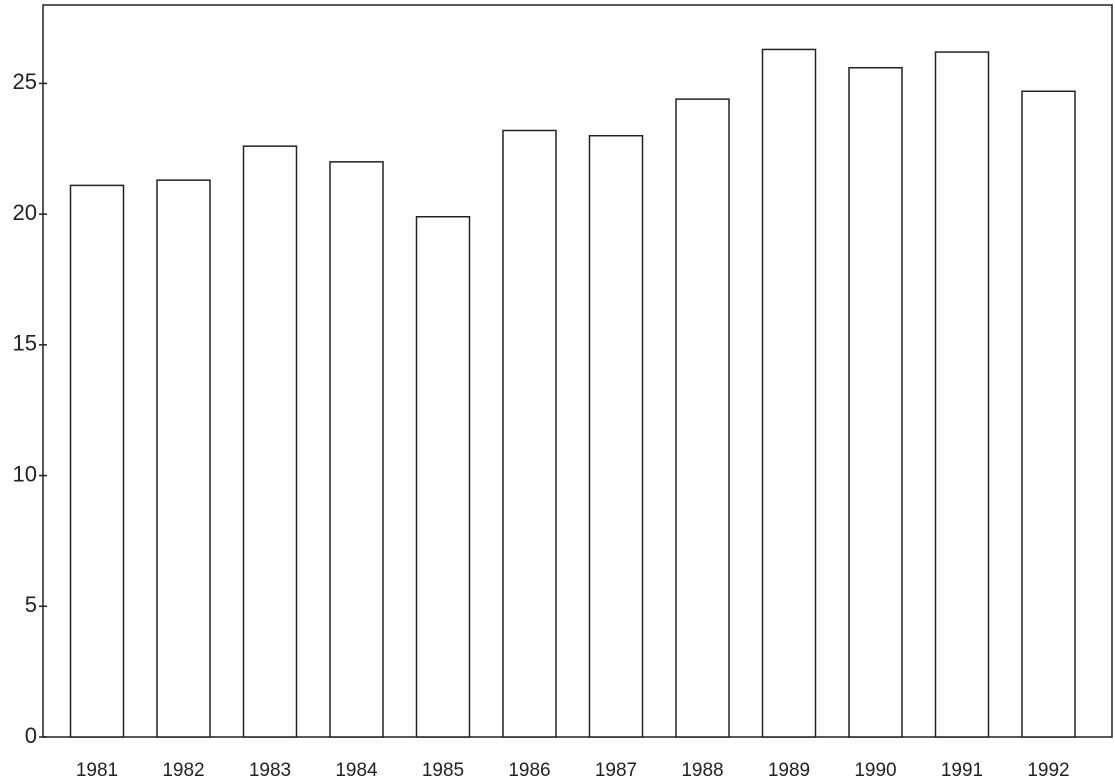 The height and width of the screenshot is (780, 1115). Describe the element at coordinates (356, 770) in the screenshot. I see `x-tick-label: 1984` at that location.